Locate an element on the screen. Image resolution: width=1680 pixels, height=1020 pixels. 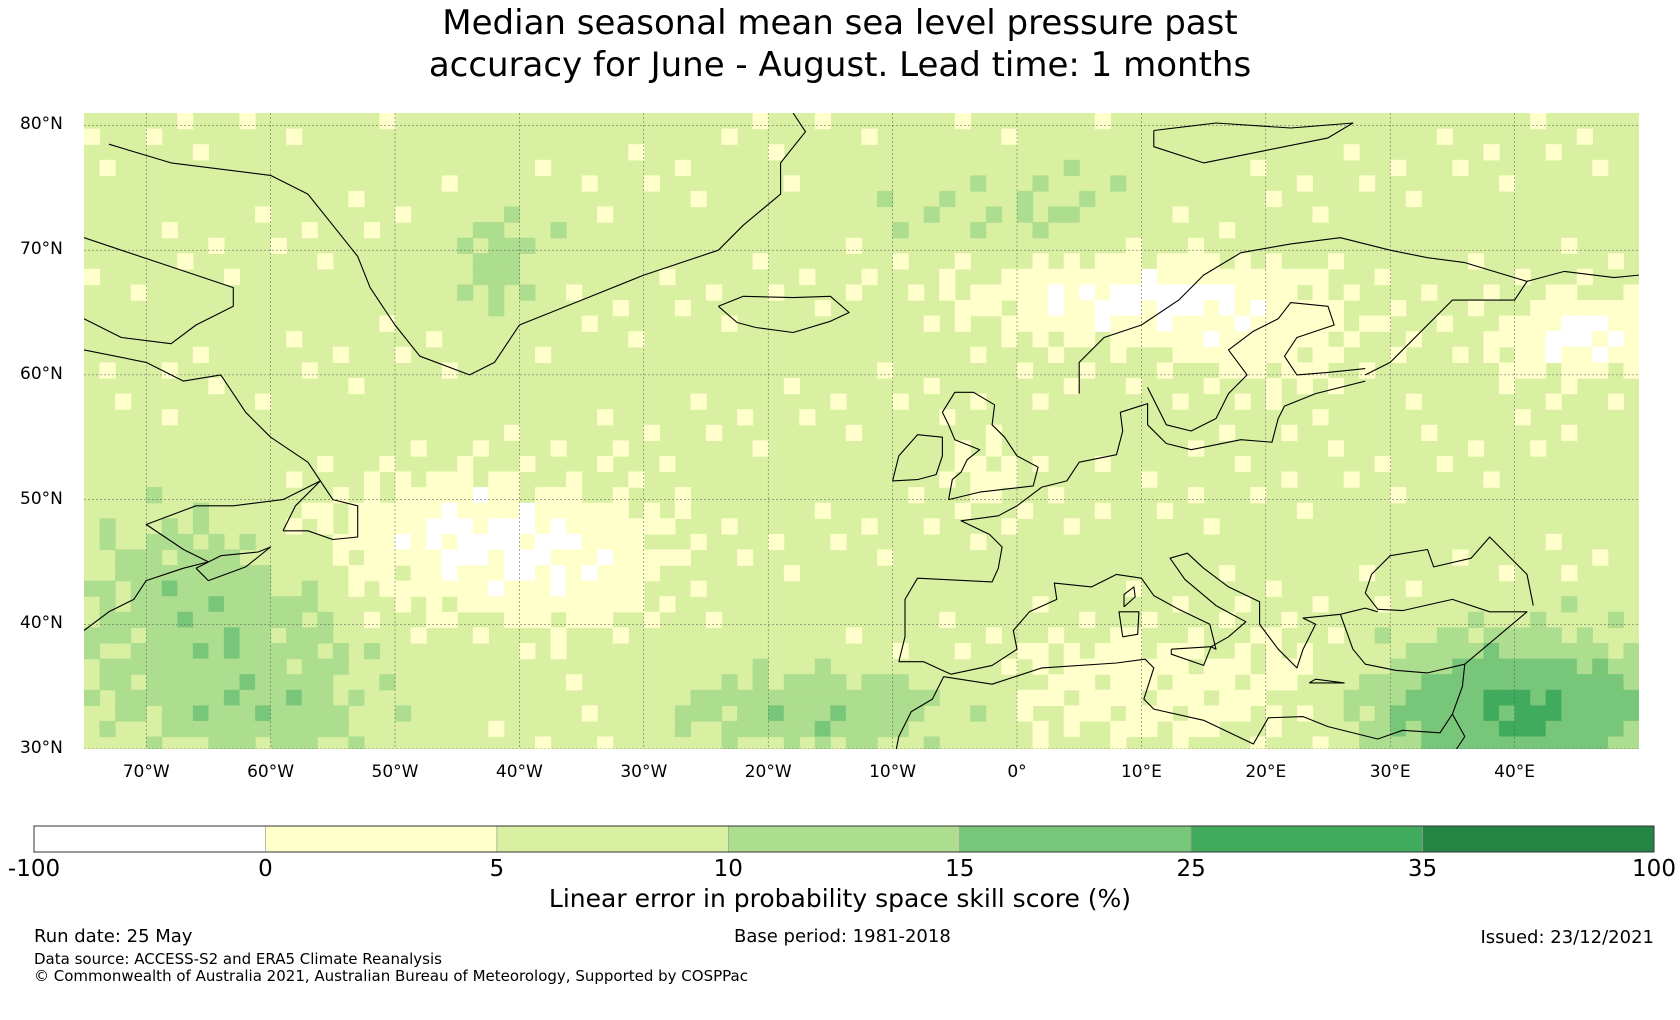
coastline-crete-cyprus is located at coordinates (1327, 681).